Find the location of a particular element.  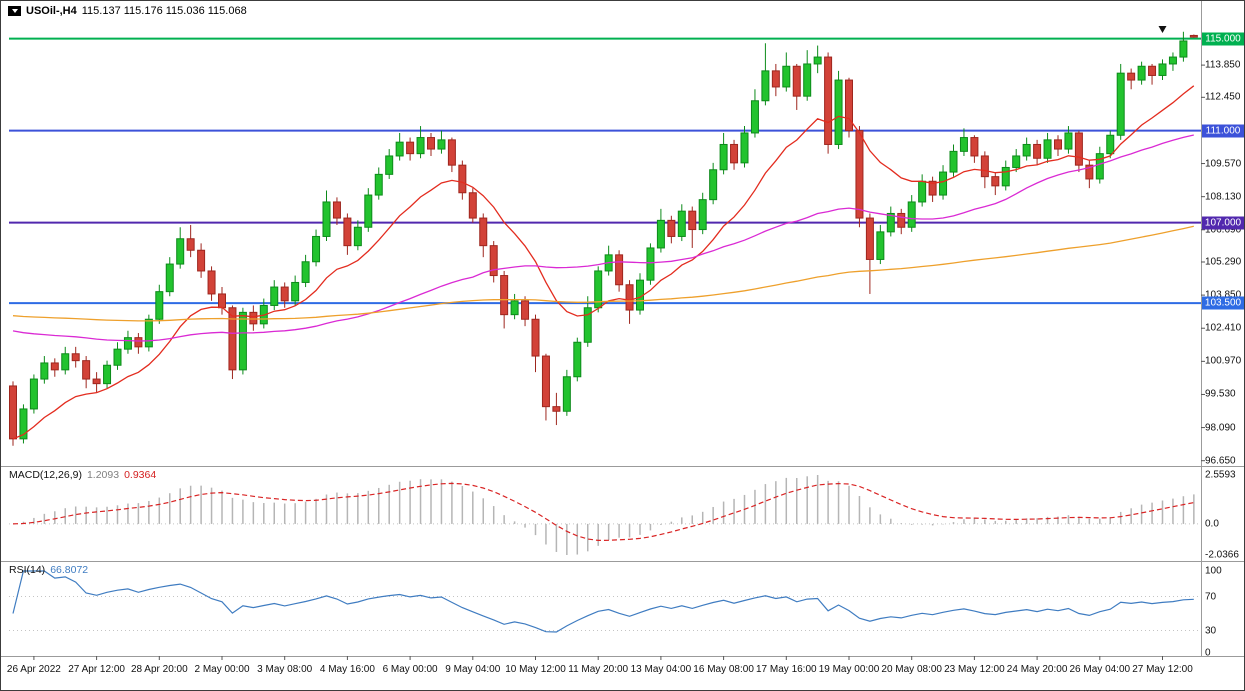

price-line-badge: 115.000 is located at coordinates (1223, 39).